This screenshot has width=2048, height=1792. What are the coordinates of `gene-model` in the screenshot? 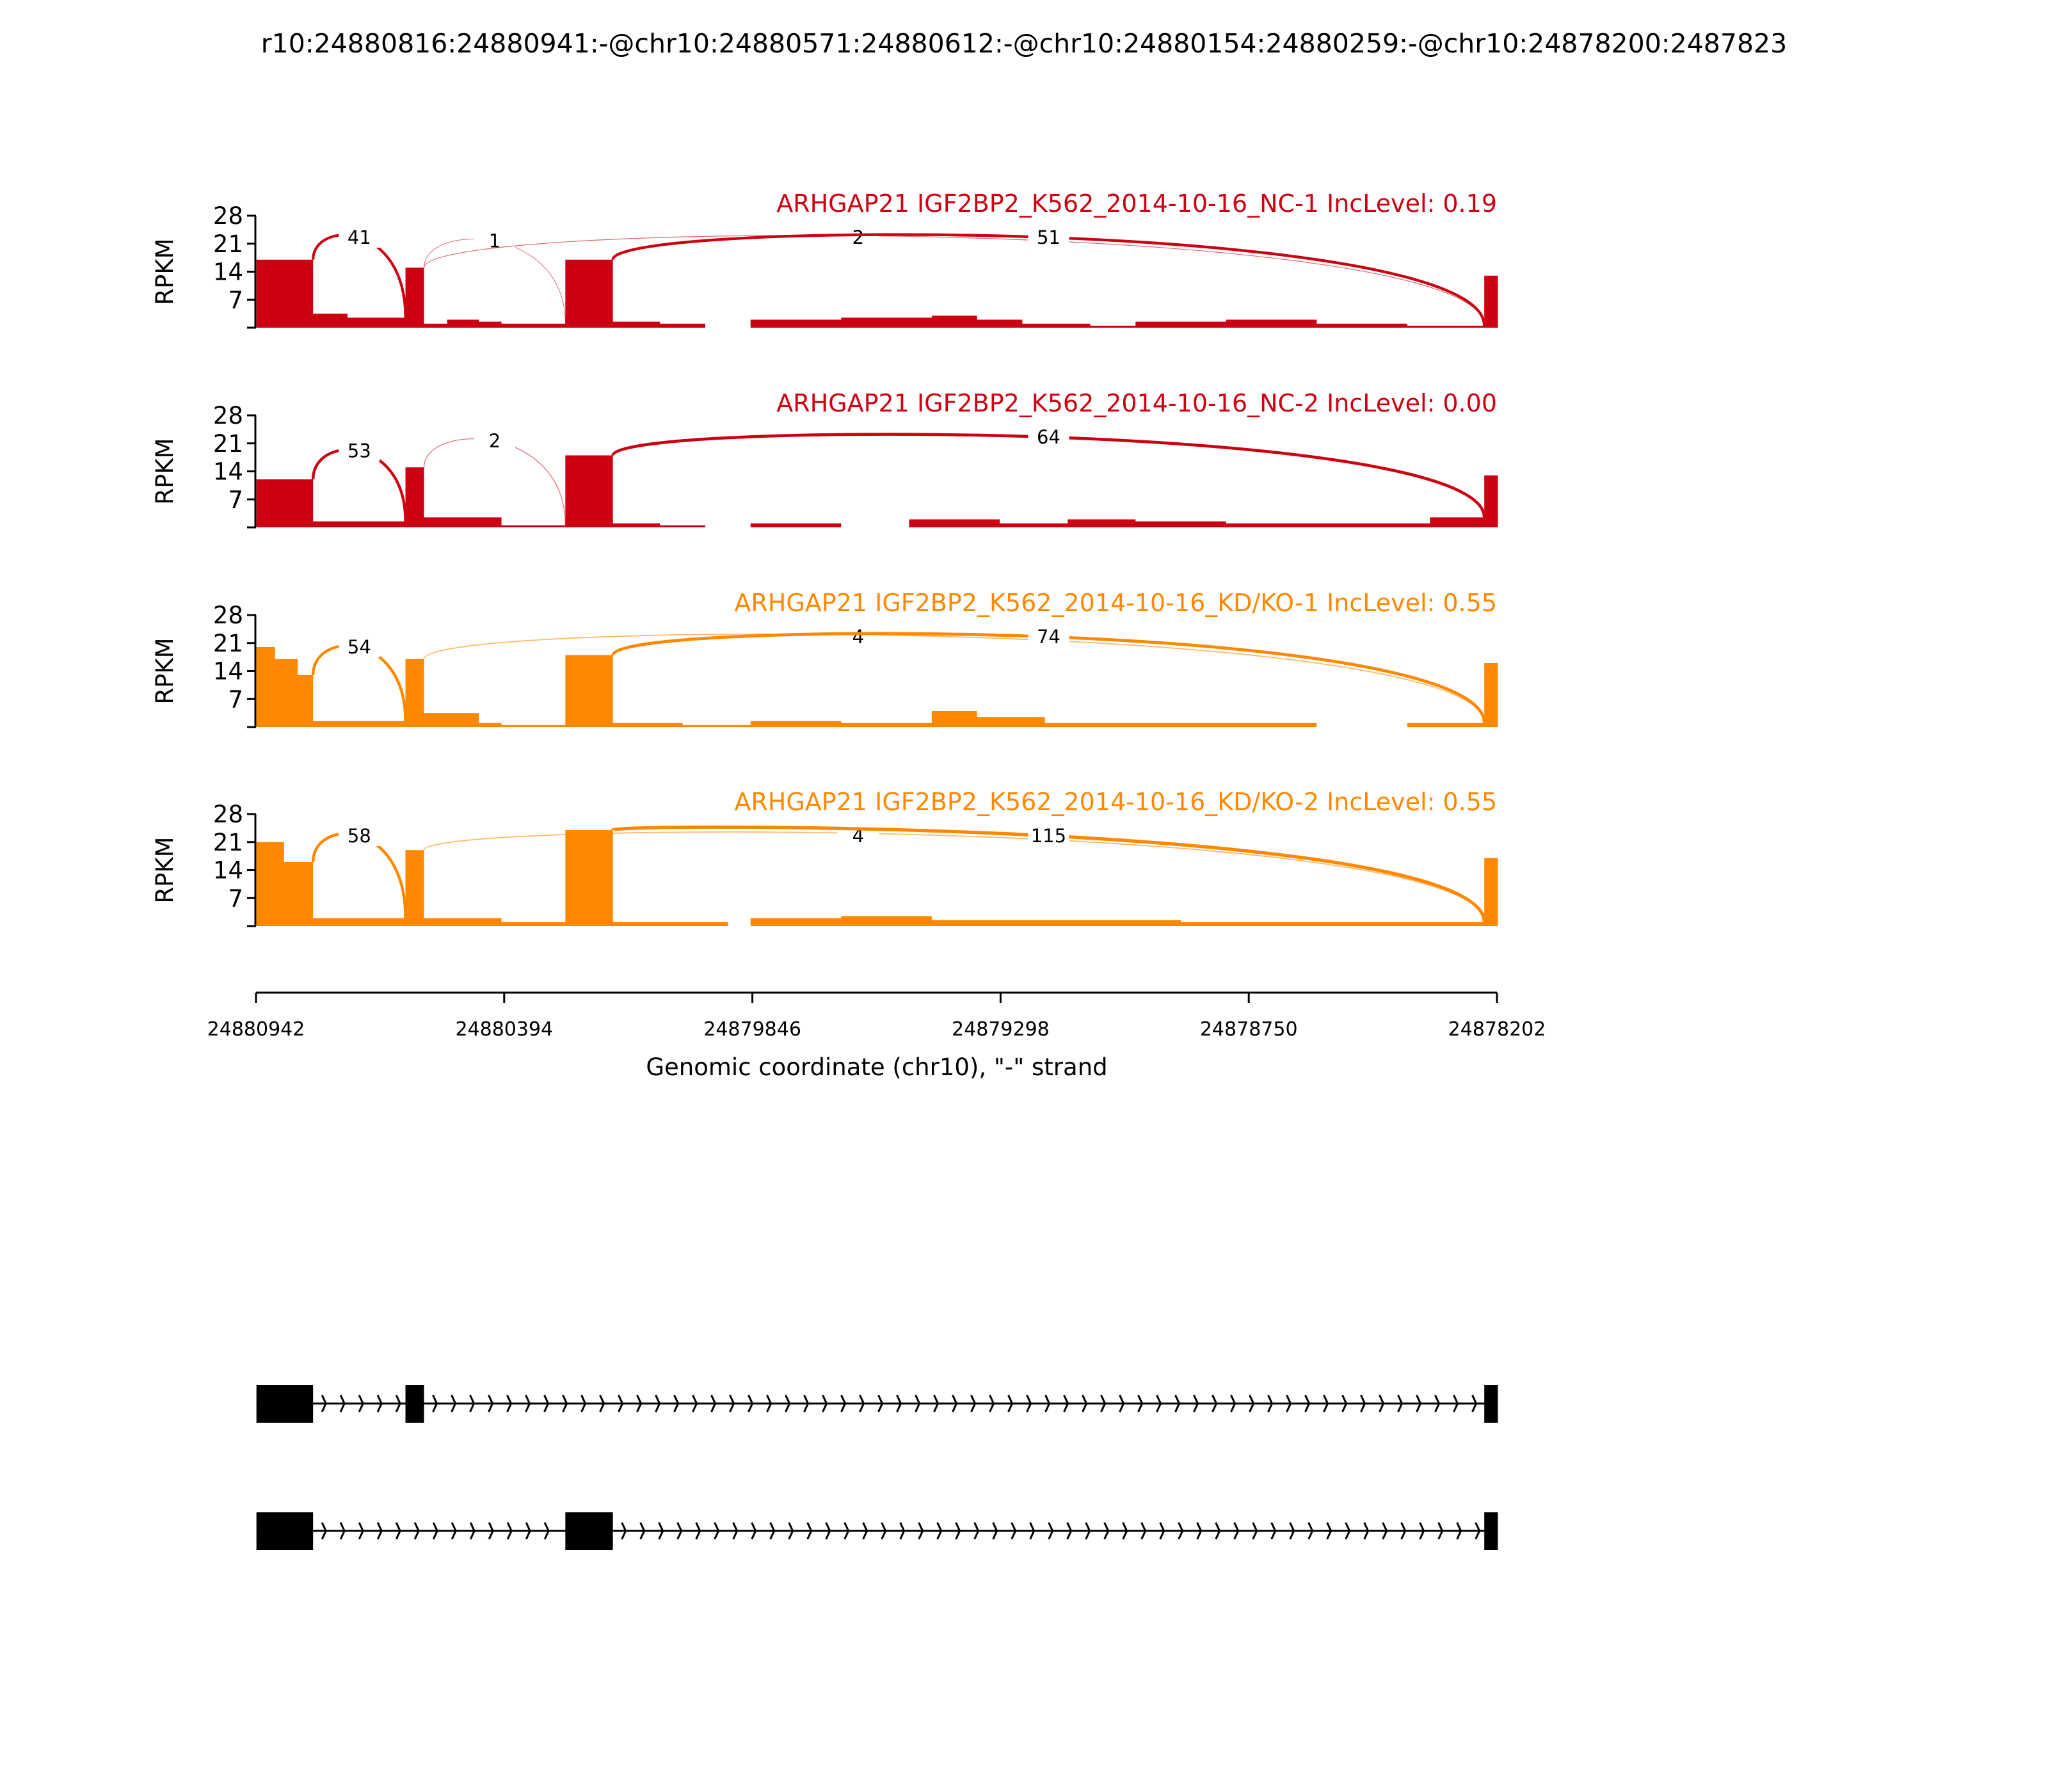 It's located at (877, 1467).